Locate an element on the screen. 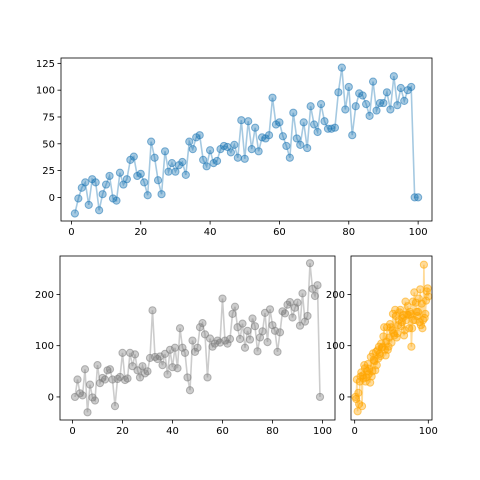 Image resolution: width=480 pixels, height=480 pixels. y-tick-label: 200 is located at coordinates (335, 295).